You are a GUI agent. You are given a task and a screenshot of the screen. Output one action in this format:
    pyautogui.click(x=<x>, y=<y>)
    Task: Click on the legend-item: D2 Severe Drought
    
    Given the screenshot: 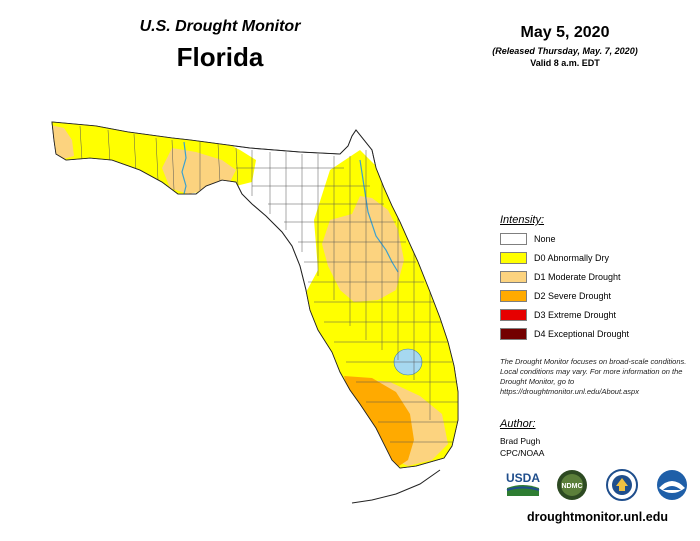 What is the action you would take?
    pyautogui.click(x=595, y=296)
    